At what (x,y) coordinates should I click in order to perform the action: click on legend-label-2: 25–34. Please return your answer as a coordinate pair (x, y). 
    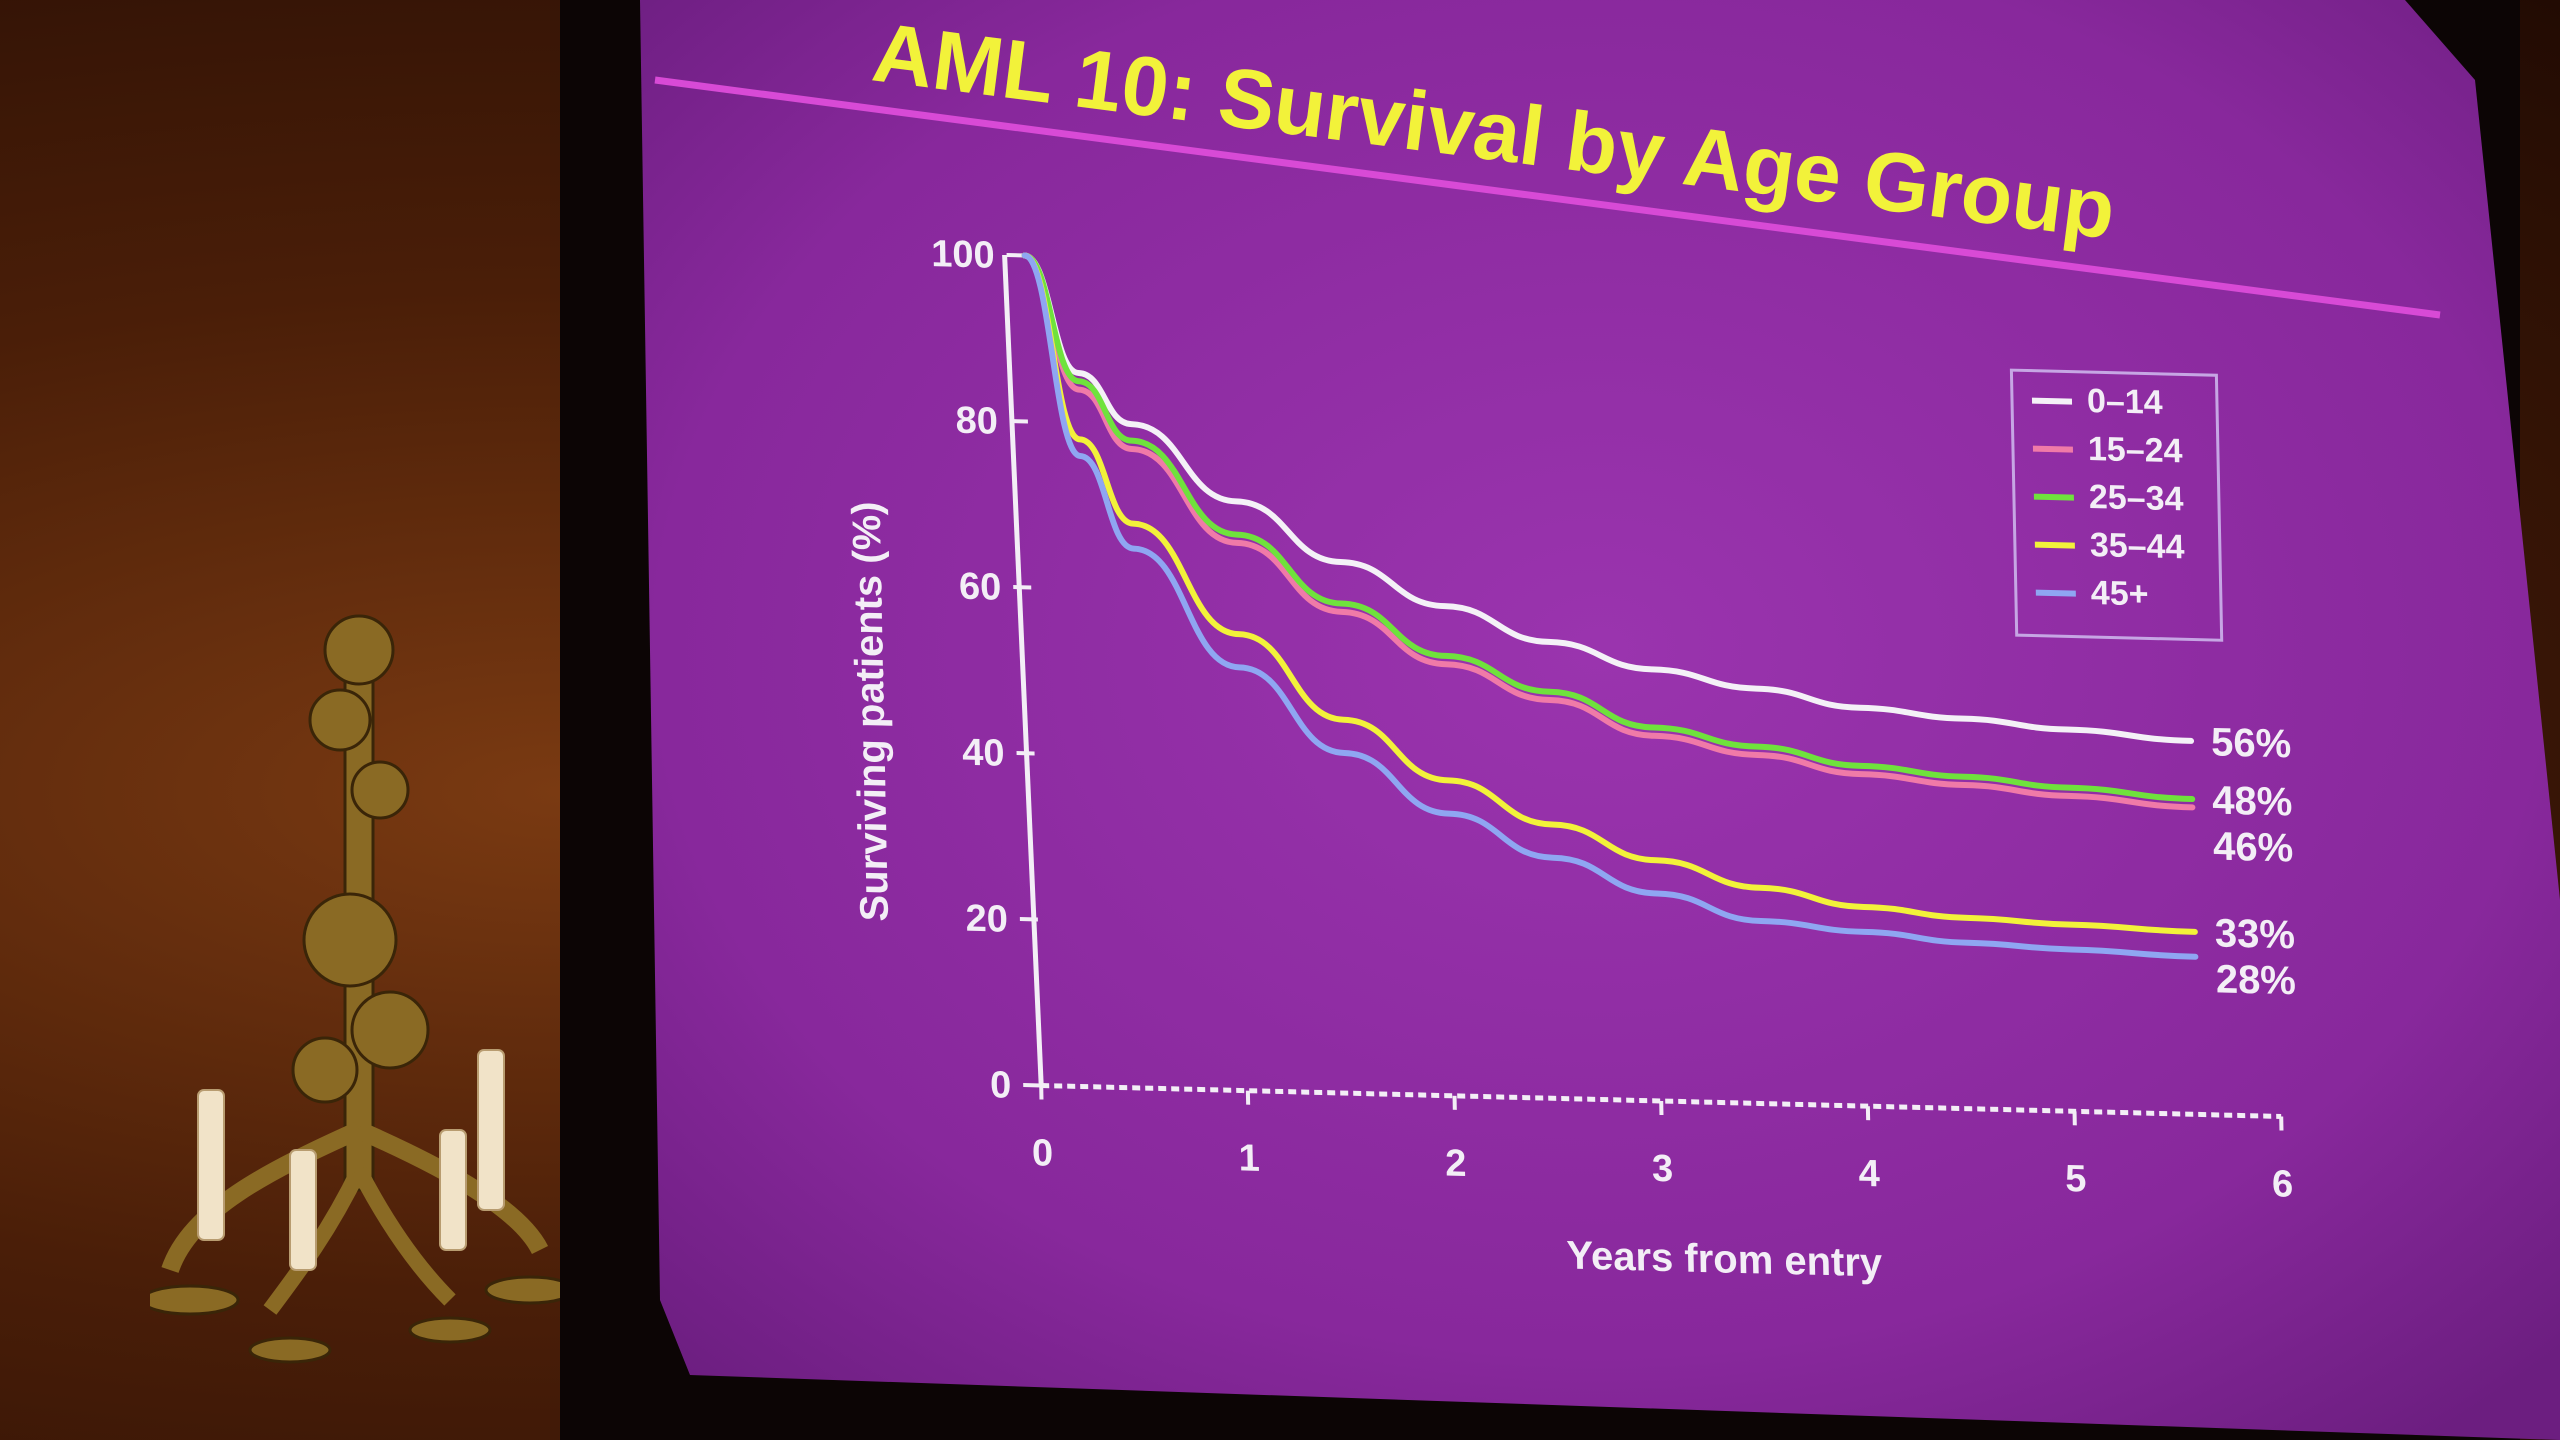
    Looking at the image, I should click on (2136, 498).